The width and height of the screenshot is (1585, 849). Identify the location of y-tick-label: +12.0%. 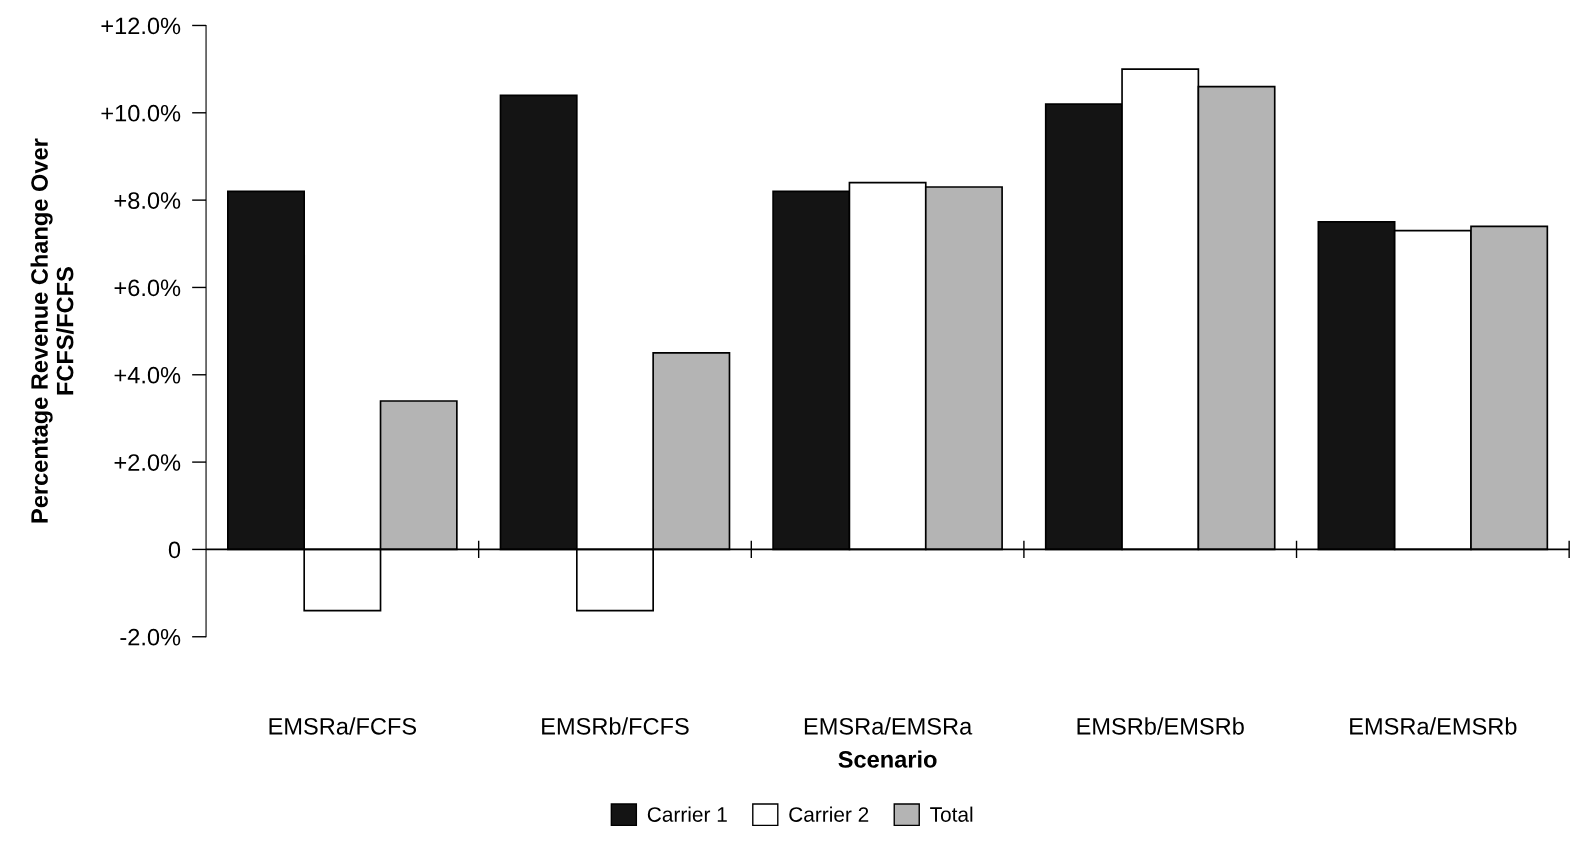
(141, 26).